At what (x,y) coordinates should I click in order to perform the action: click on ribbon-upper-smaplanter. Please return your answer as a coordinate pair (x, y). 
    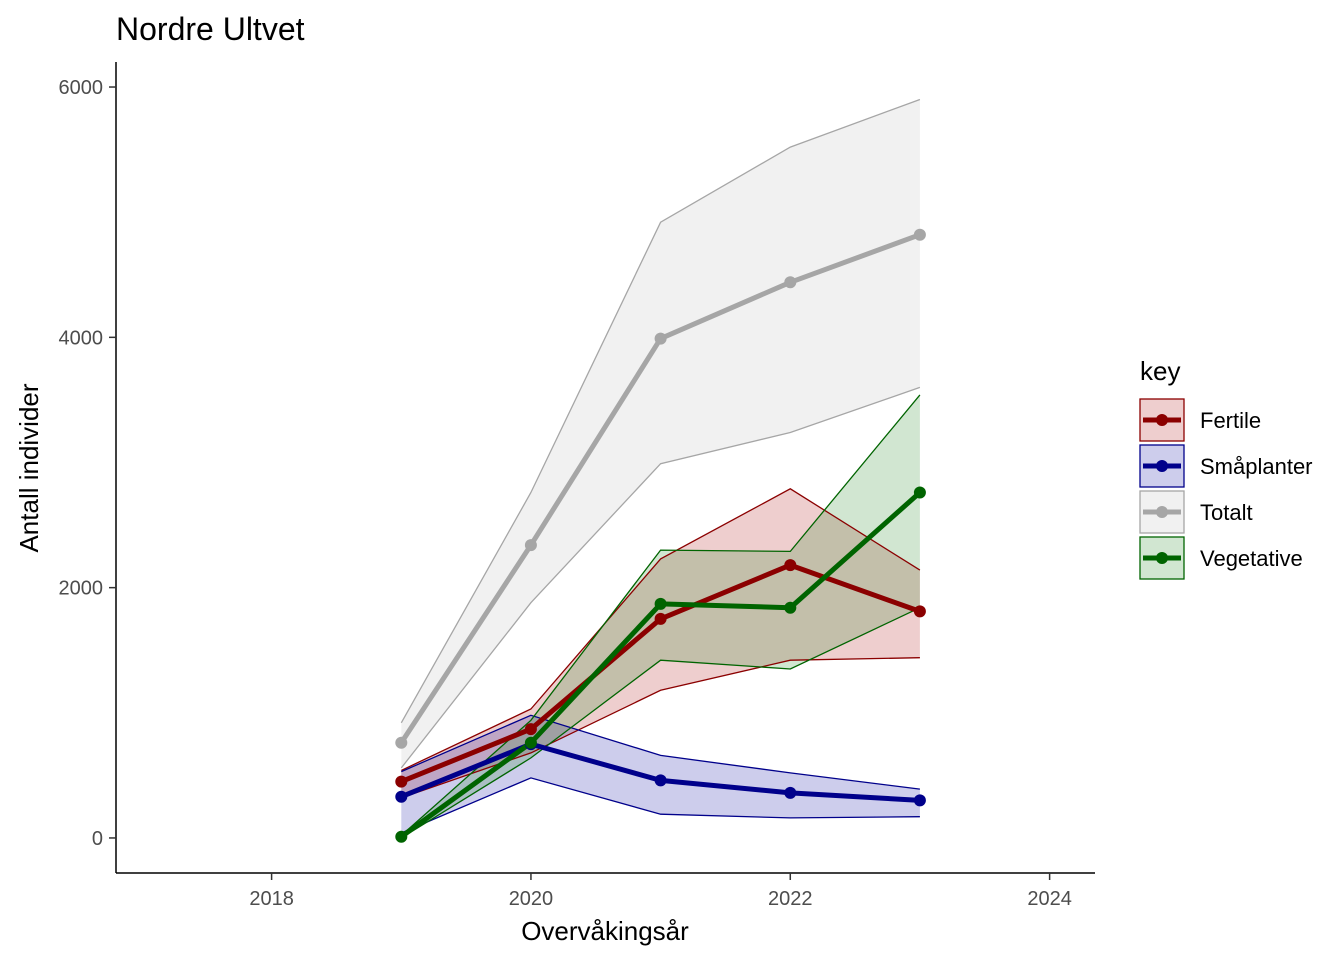
    Looking at the image, I should click on (660, 752).